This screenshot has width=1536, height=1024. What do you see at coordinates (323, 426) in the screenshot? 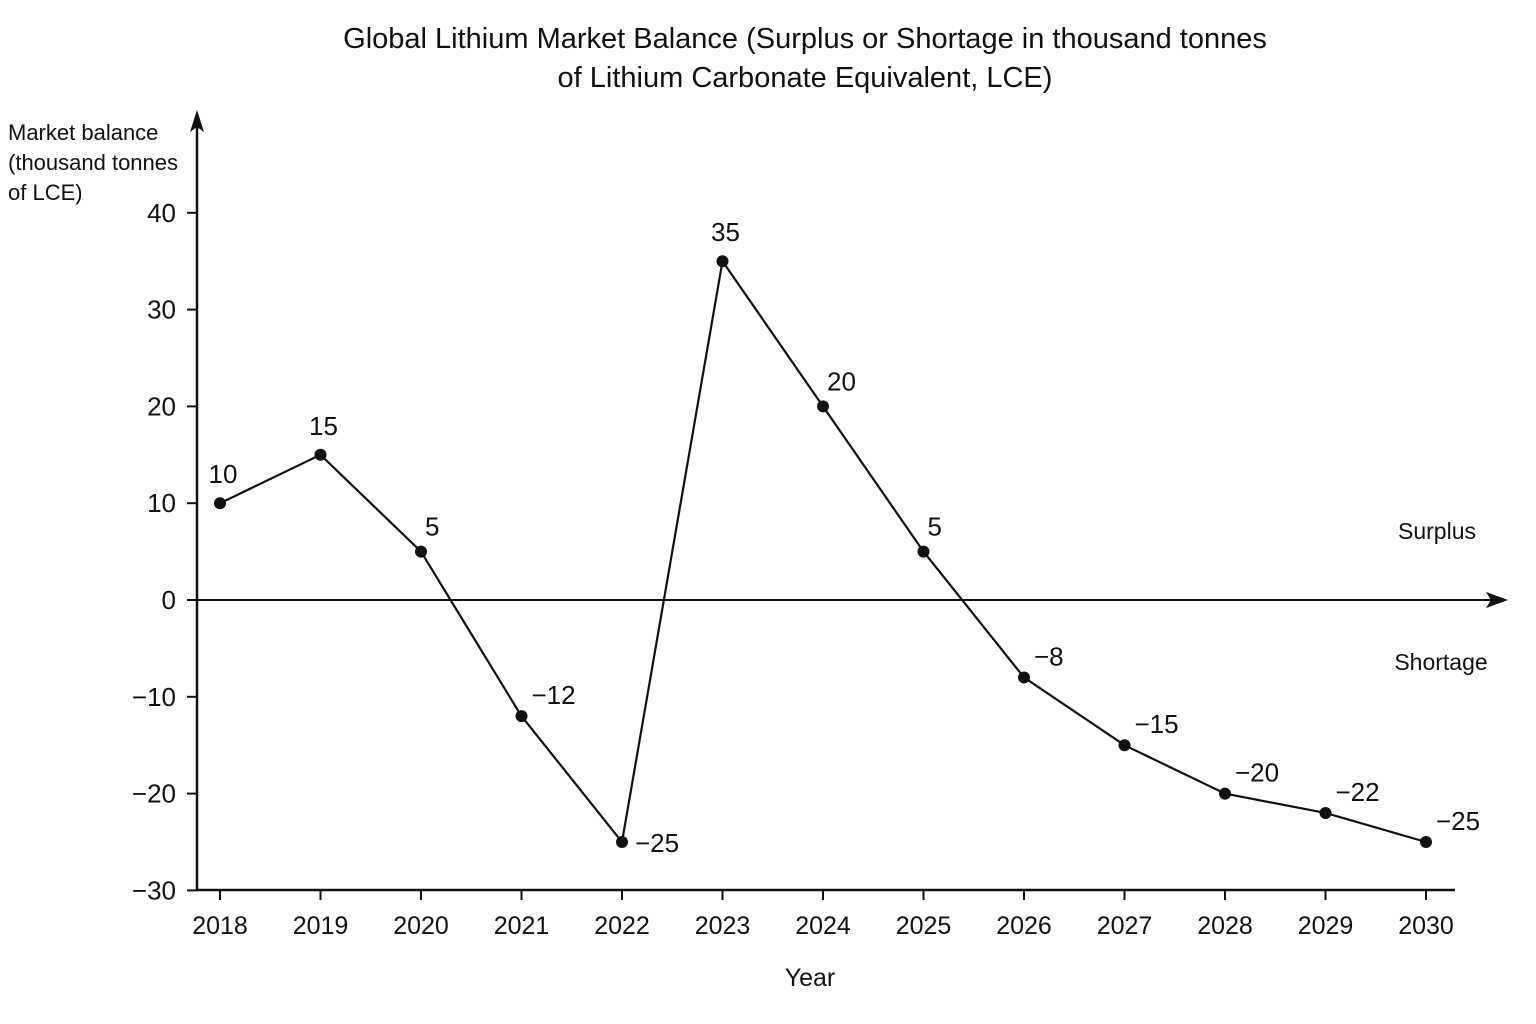
I see `data-label: 15` at bounding box center [323, 426].